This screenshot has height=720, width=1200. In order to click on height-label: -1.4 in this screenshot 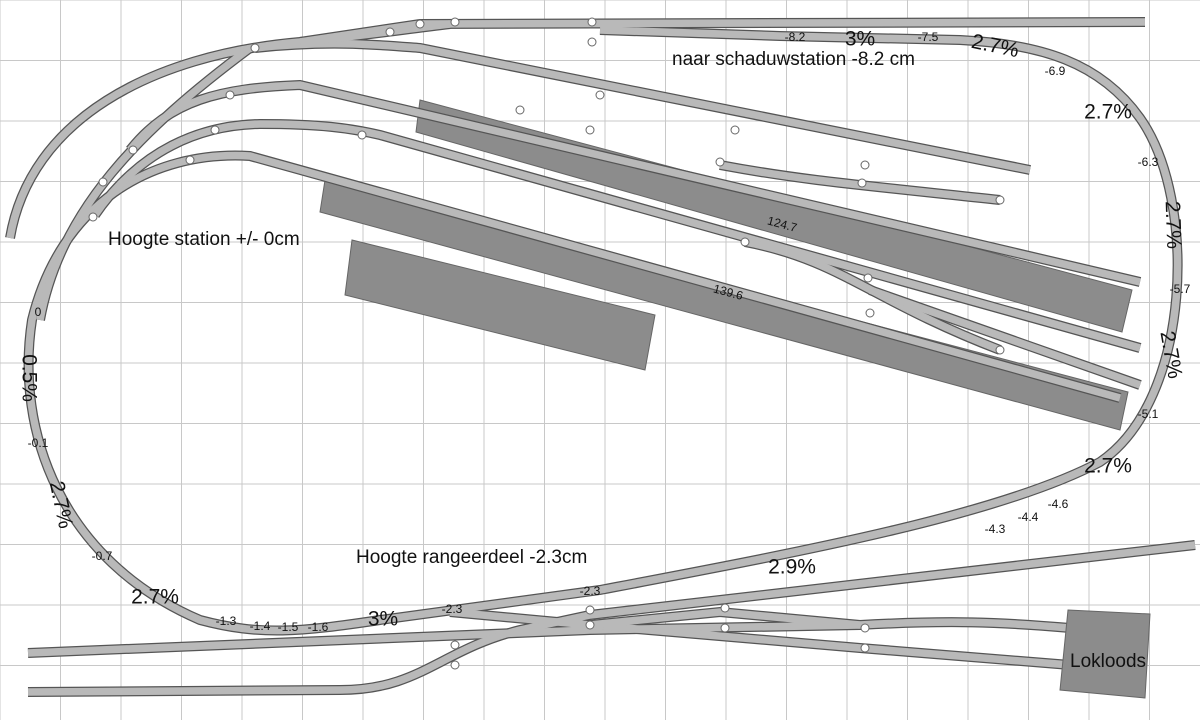, I will do `click(260, 626)`.